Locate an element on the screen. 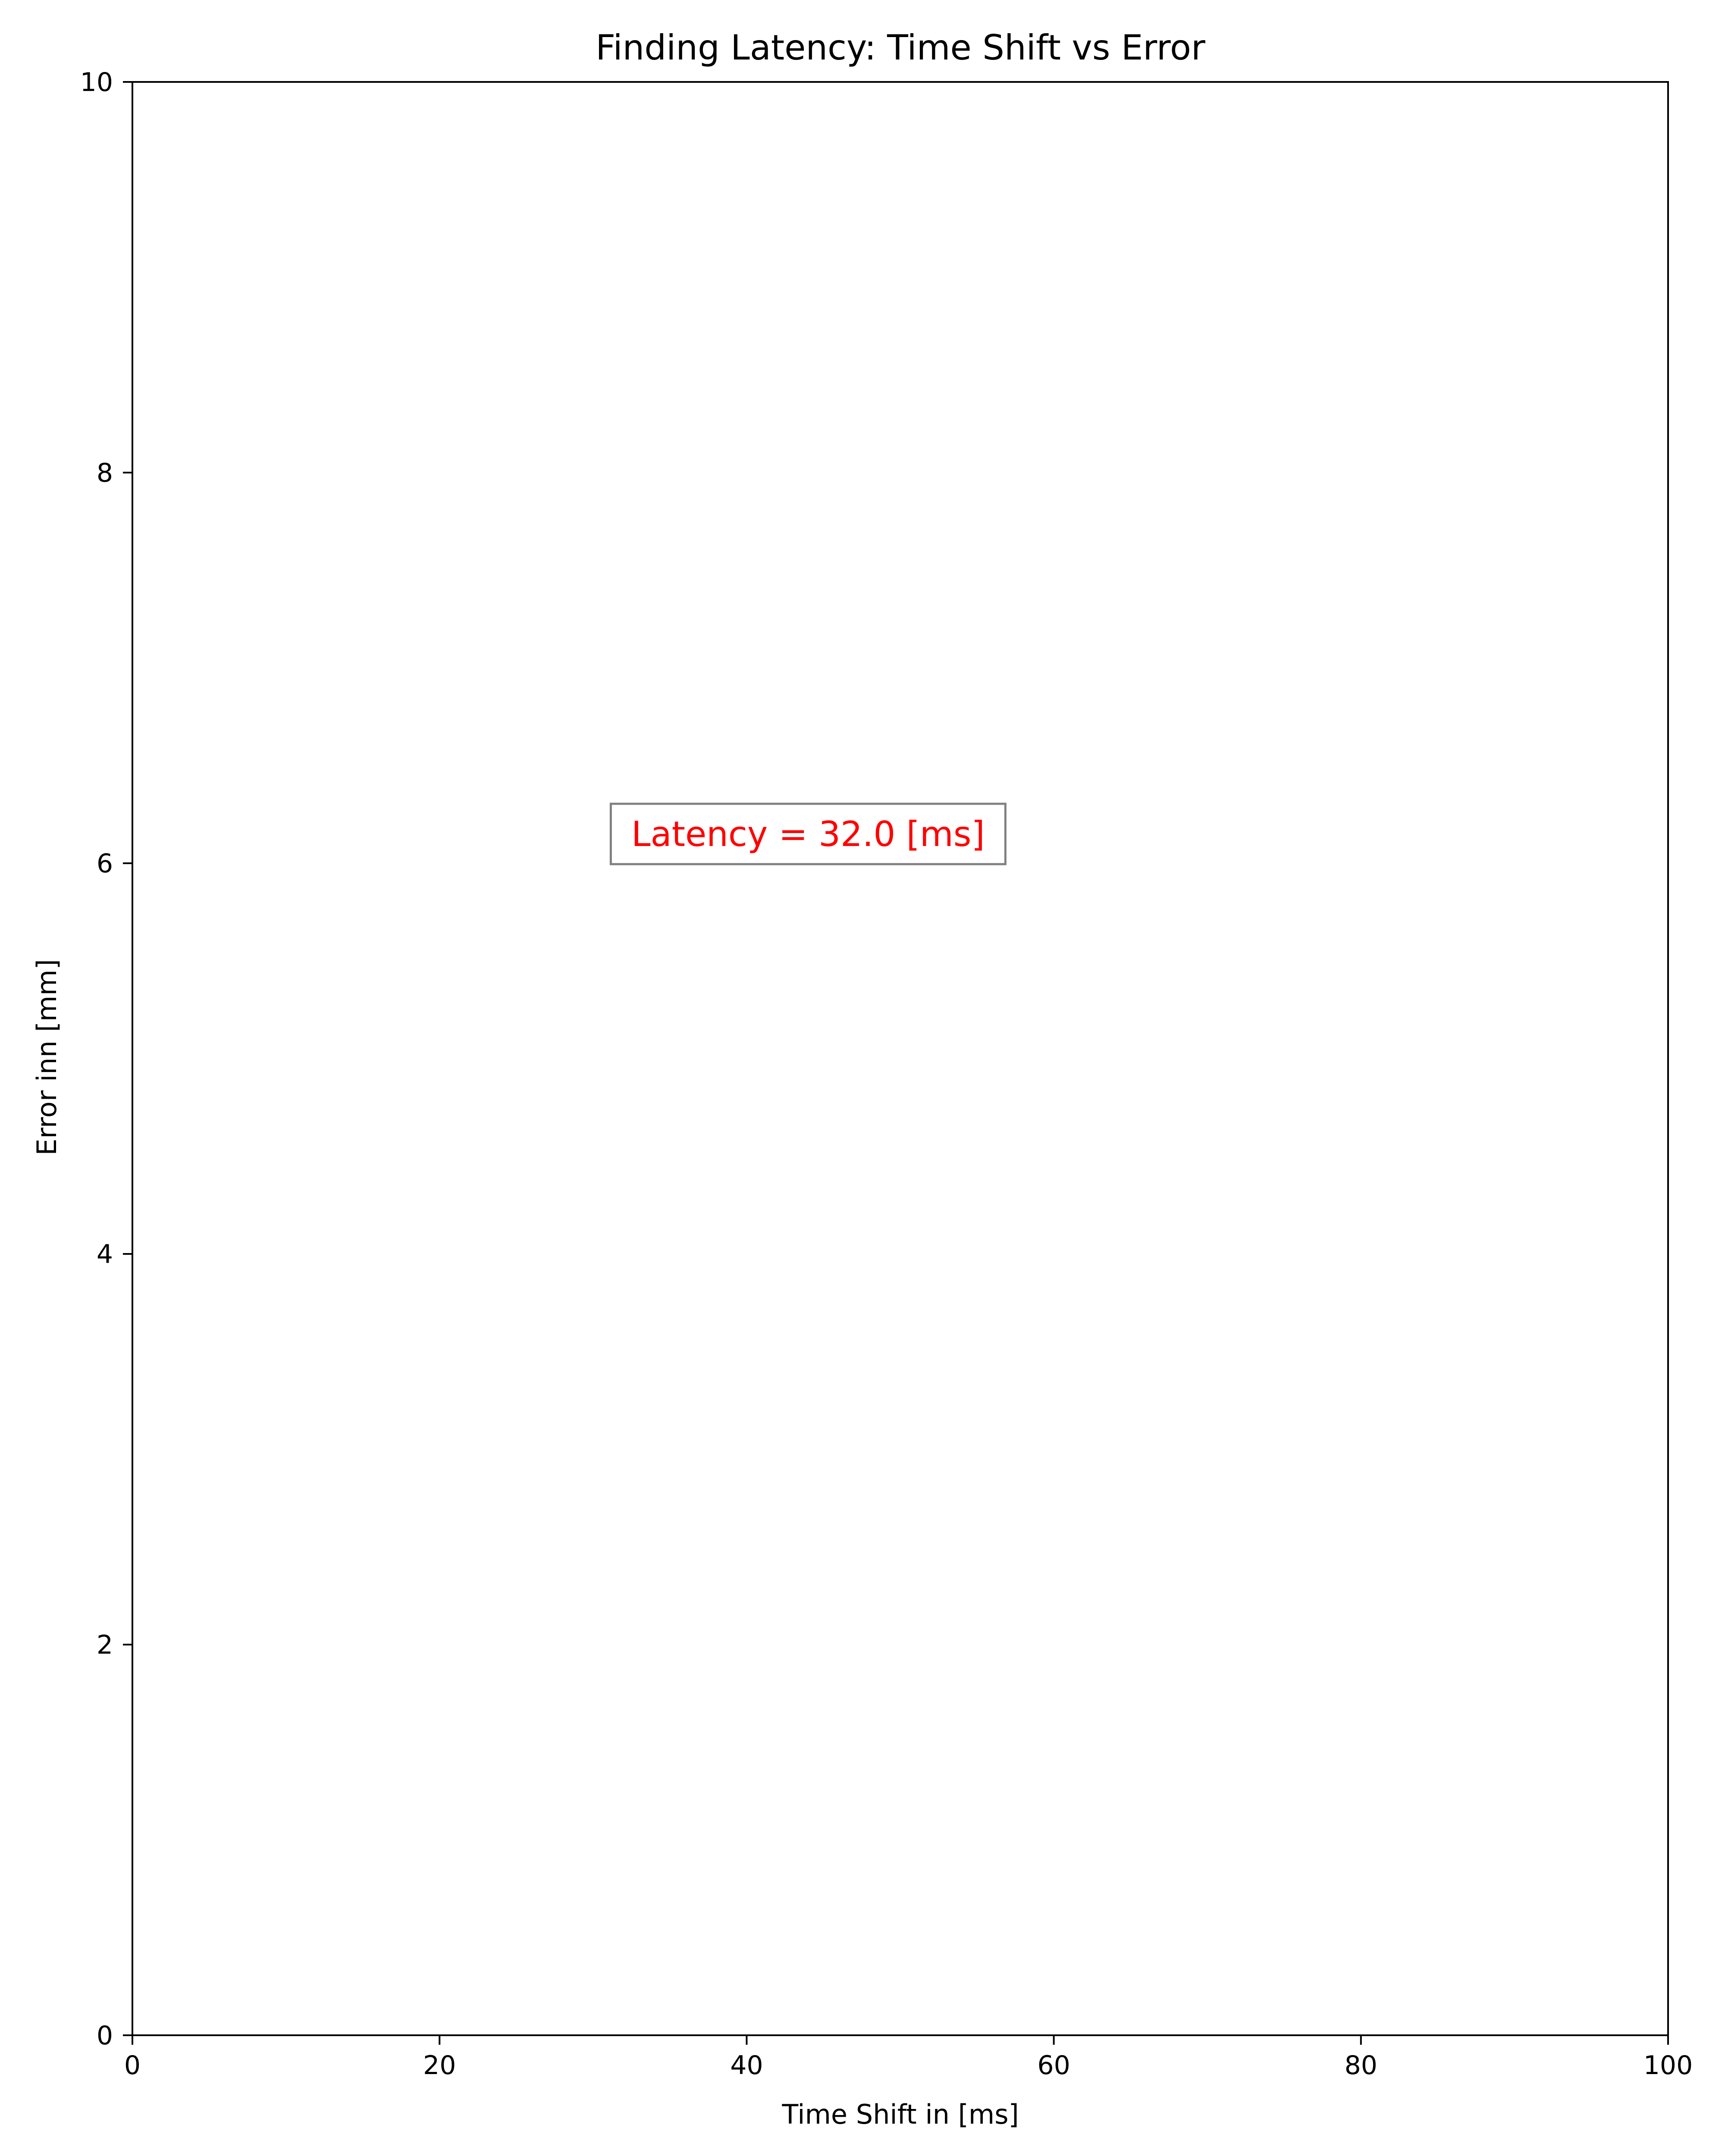 This screenshot has width=1725, height=2156. x-tick-label: 40 is located at coordinates (747, 2065).